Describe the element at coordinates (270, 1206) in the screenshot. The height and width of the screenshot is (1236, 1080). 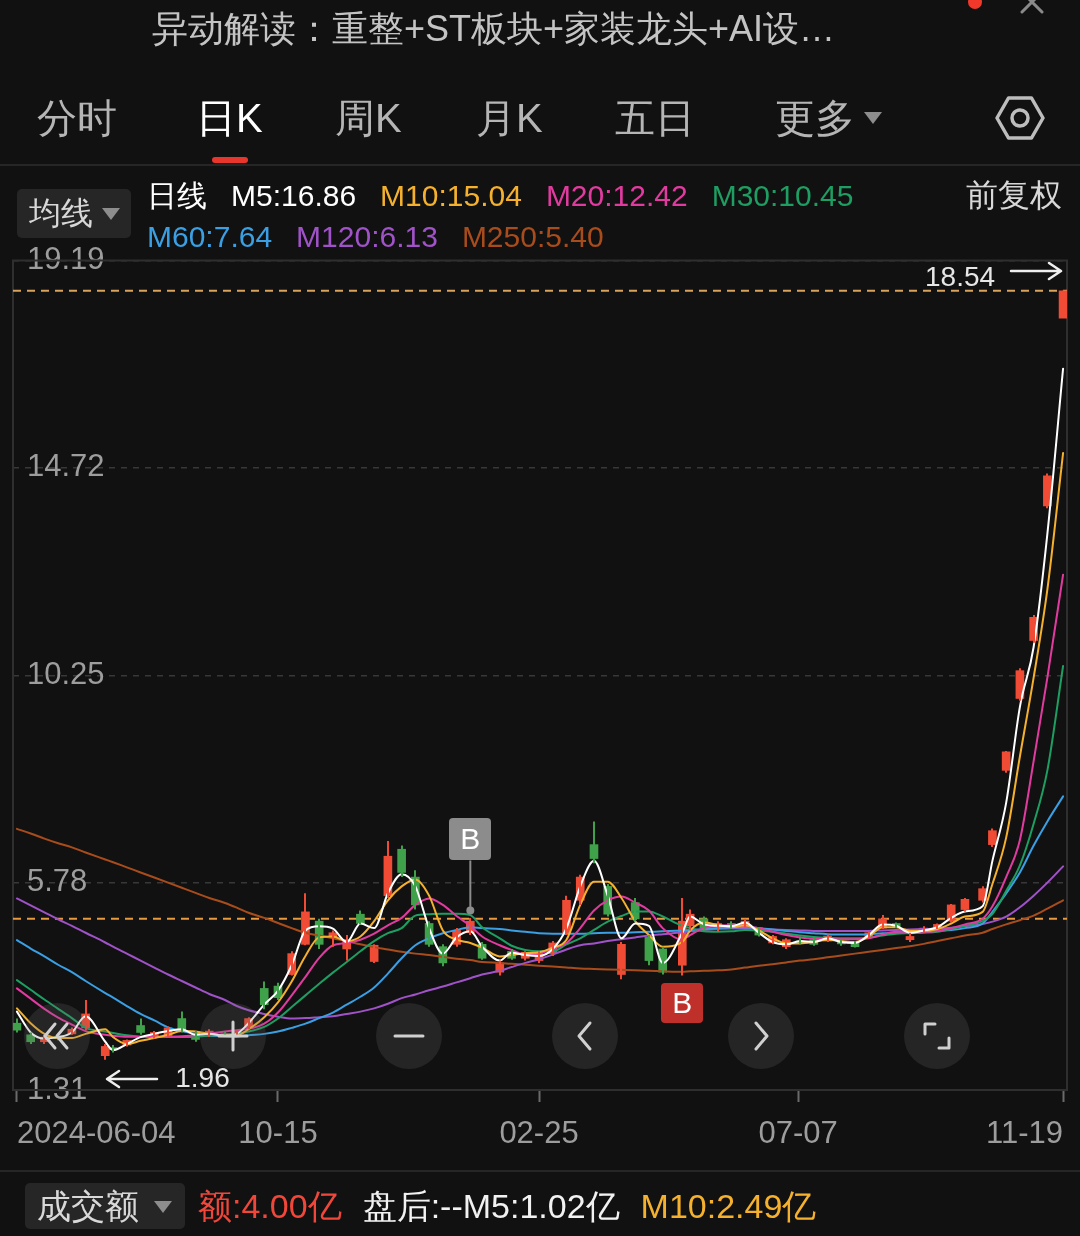
I see `text: 额:4.00亿` at that location.